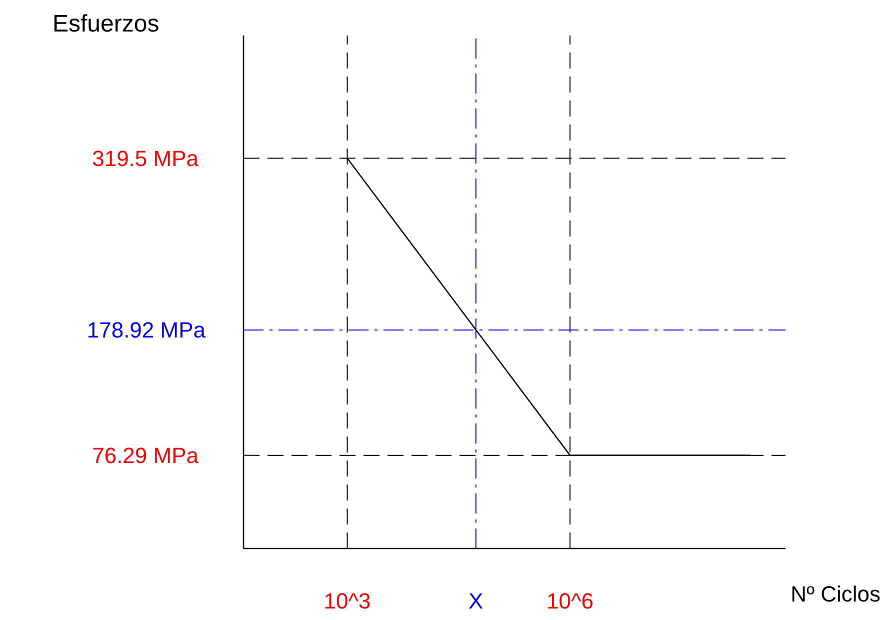 Image resolution: width=888 pixels, height=620 pixels. Describe the element at coordinates (146, 455) in the screenshot. I see `y-tick-label: 76.29 MPa` at that location.